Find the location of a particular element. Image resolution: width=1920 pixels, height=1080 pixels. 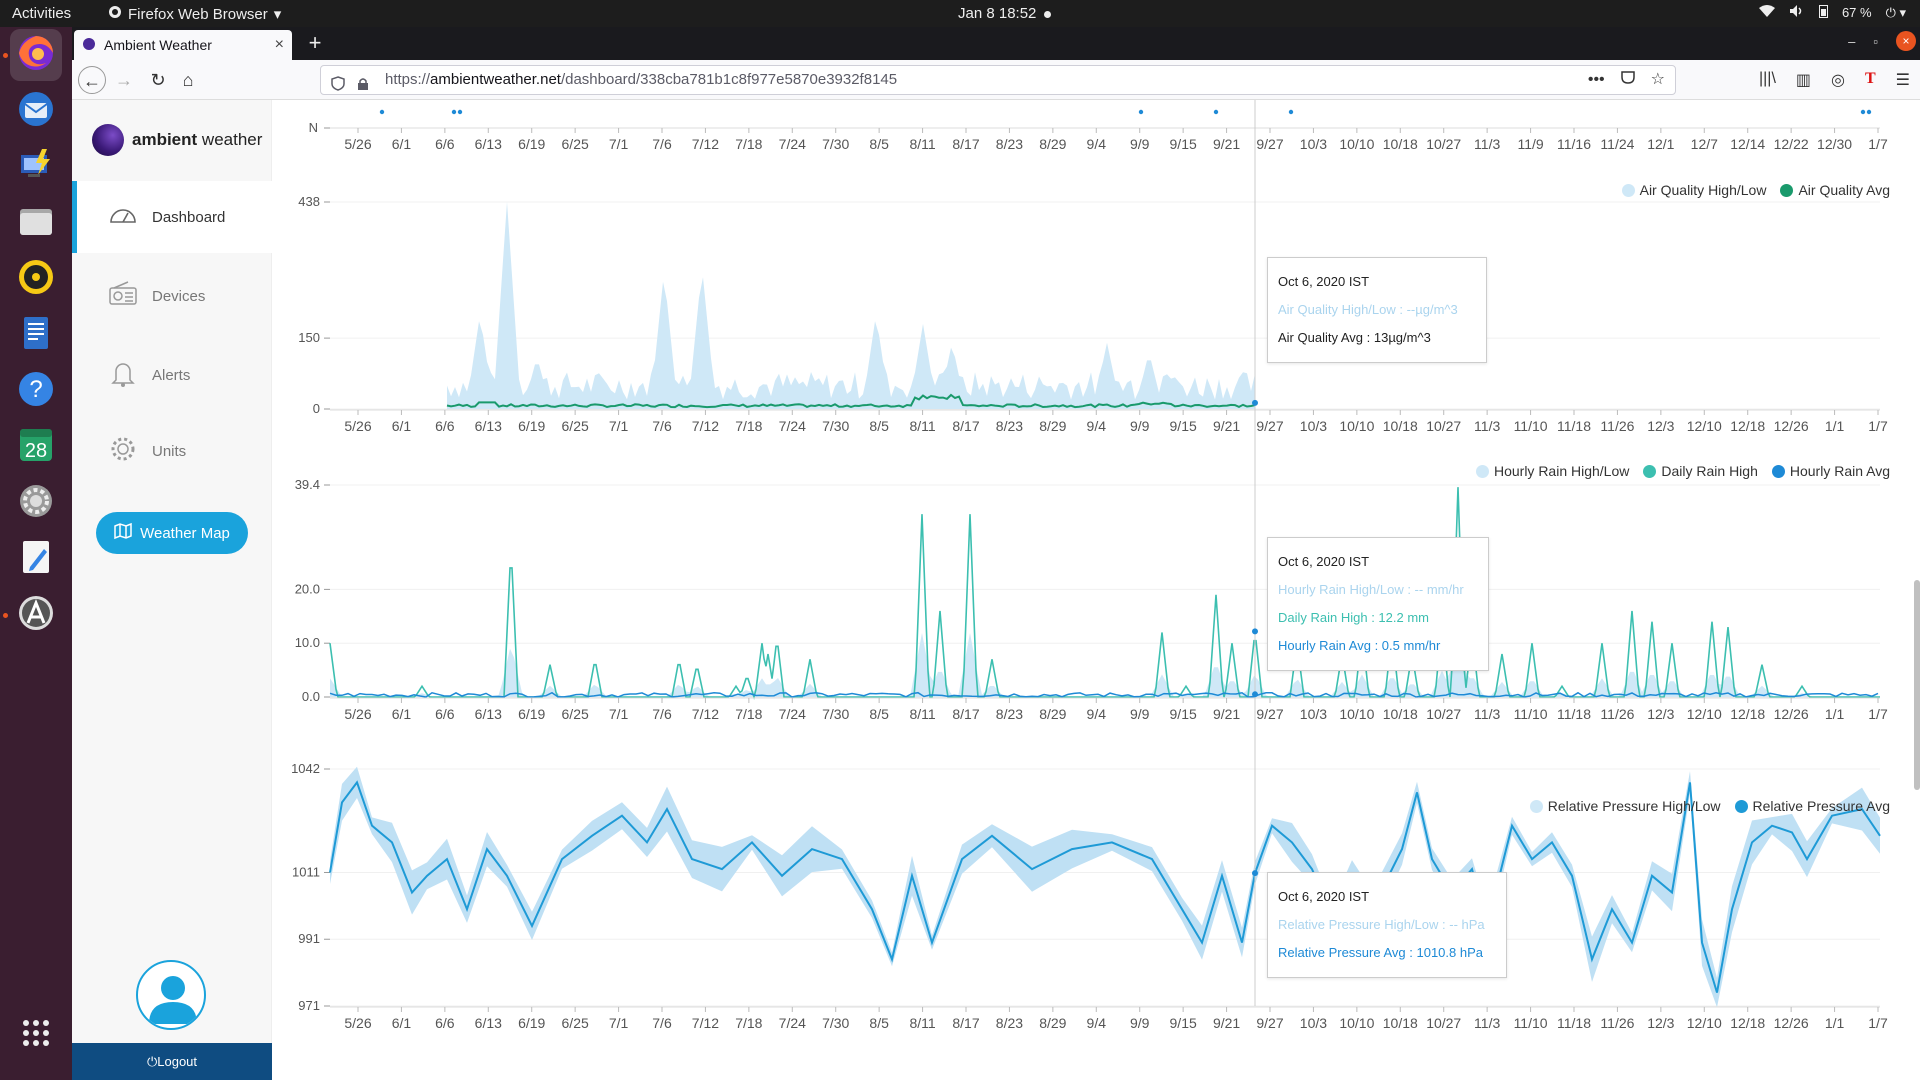

dock-text-editor is located at coordinates (36, 559).